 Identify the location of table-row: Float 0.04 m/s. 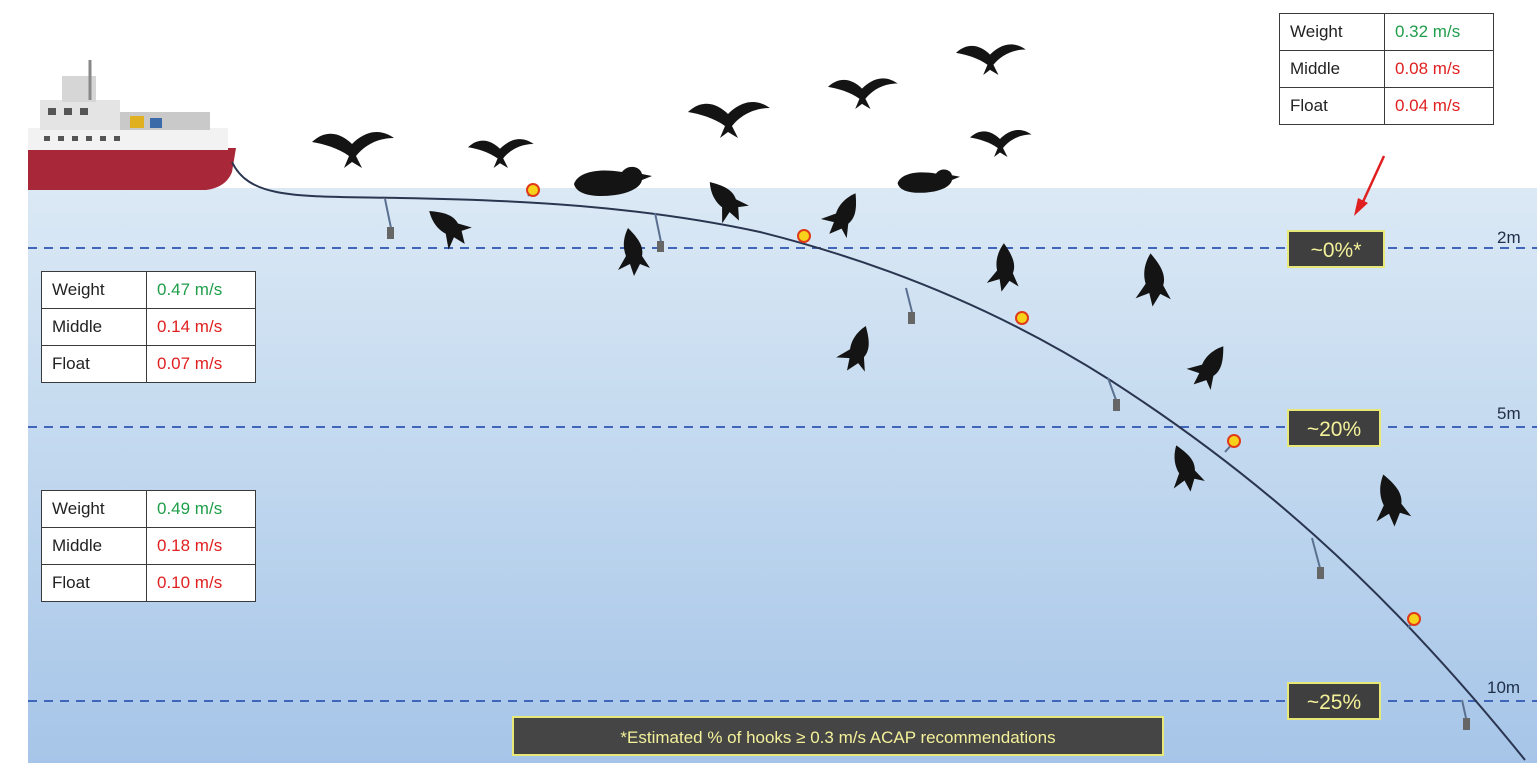
(1386, 106).